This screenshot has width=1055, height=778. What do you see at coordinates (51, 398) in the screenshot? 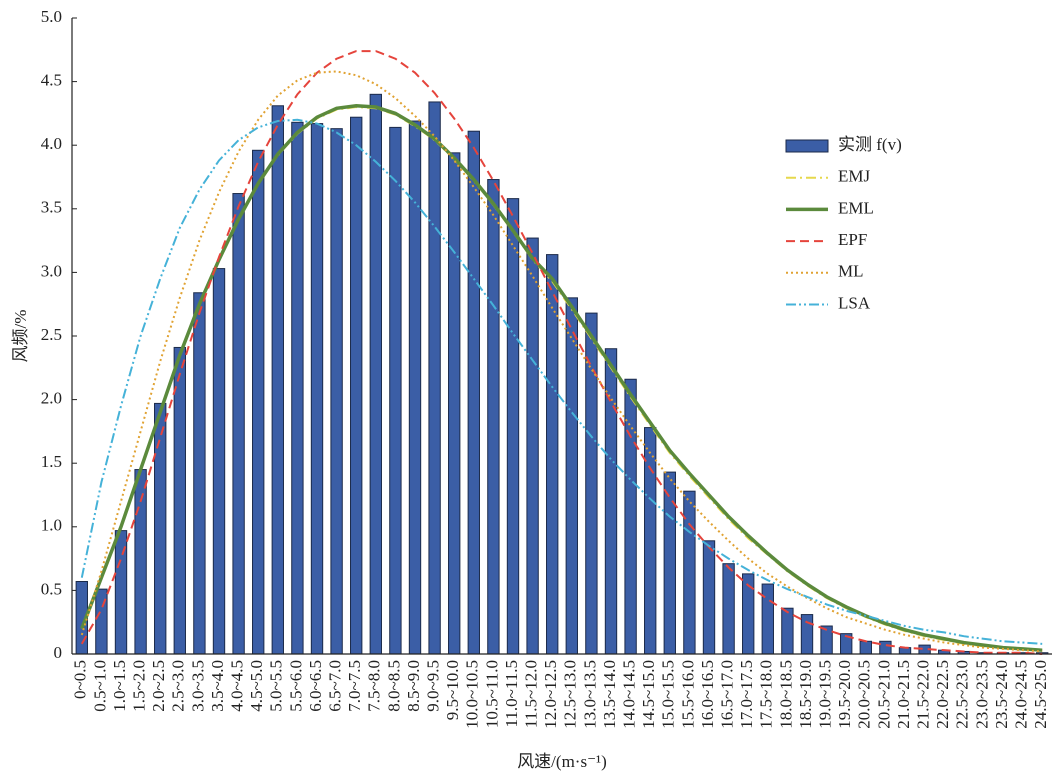
I see `y-tick-label: 2.0` at bounding box center [51, 398].